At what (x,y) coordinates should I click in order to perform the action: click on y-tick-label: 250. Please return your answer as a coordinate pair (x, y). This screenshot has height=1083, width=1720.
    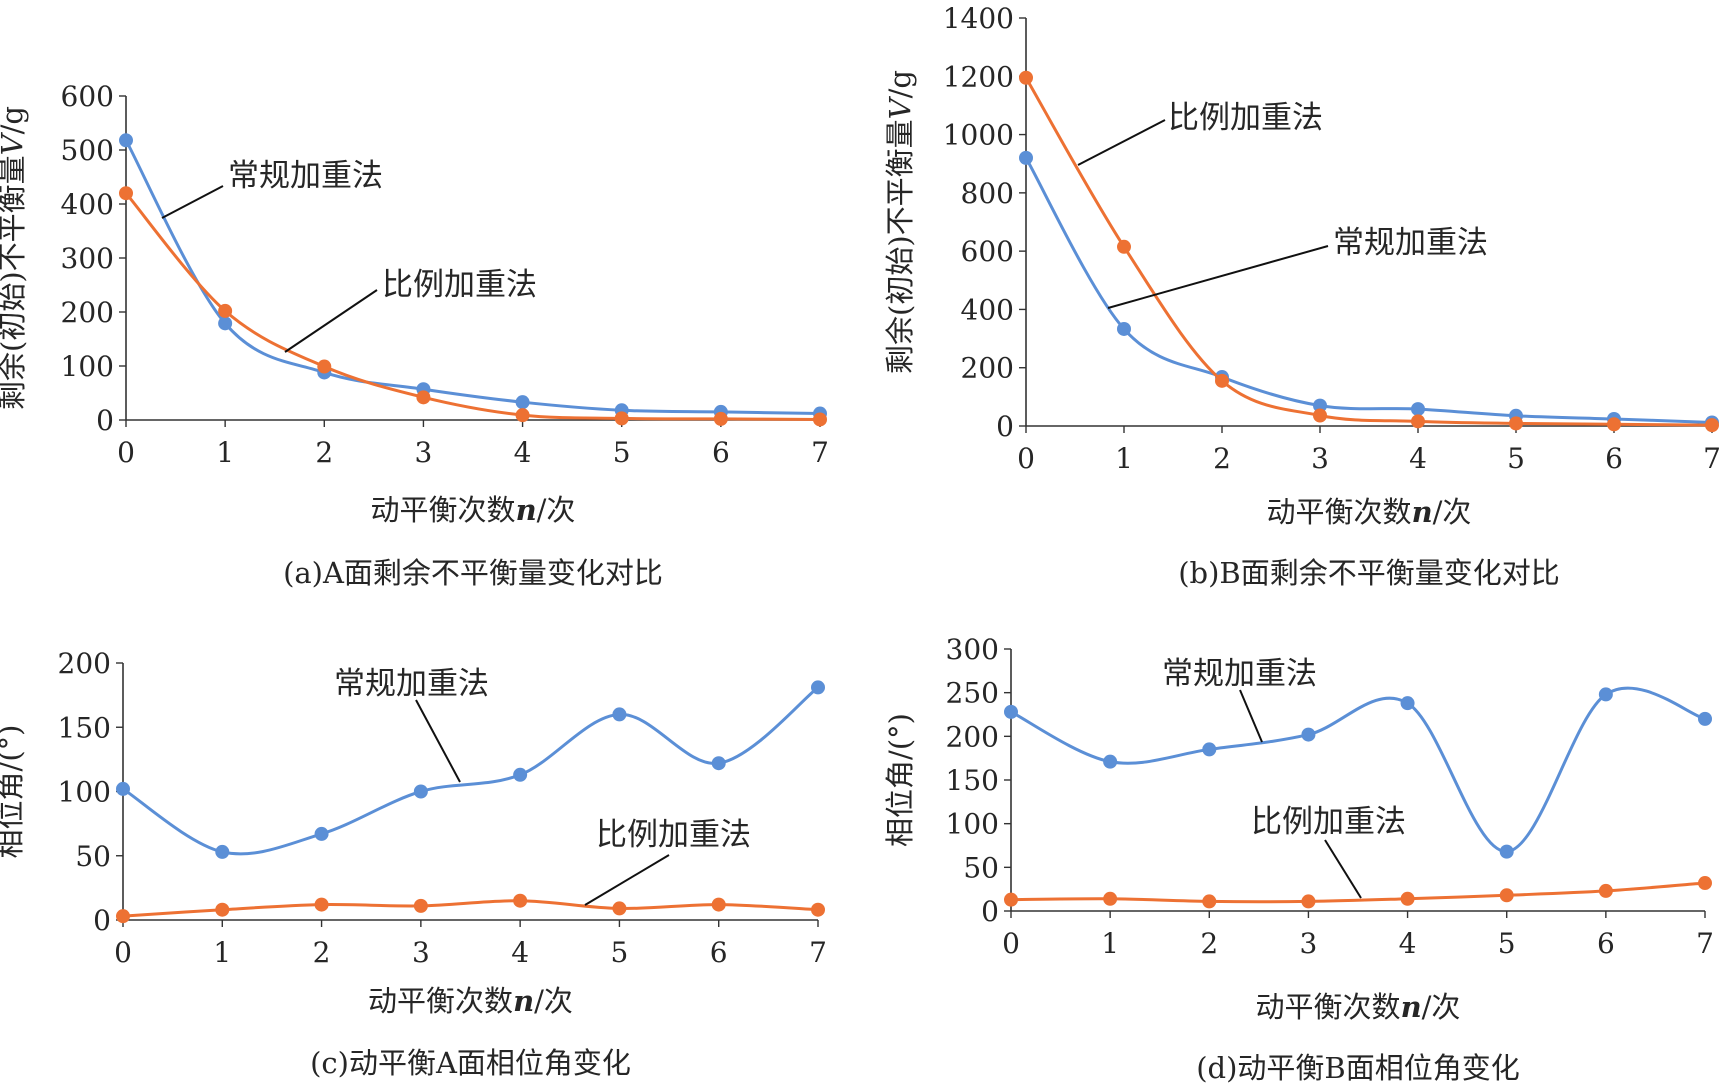
    Looking at the image, I should click on (972, 693).